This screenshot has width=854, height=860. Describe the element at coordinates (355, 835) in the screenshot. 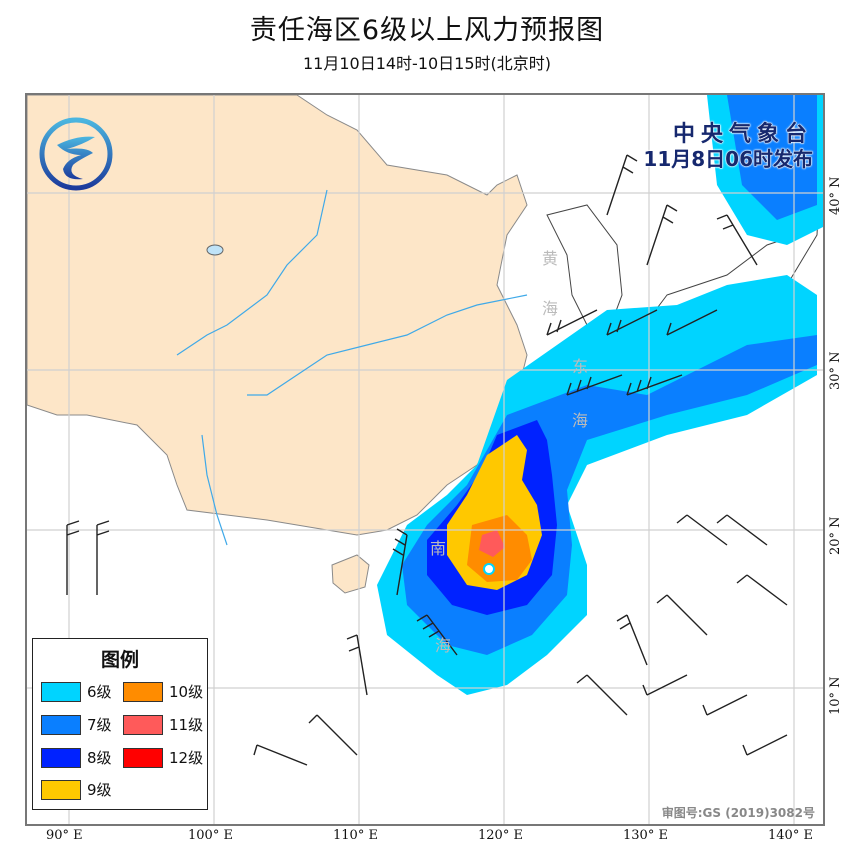

I see `lon-label-110: 110° E` at that location.